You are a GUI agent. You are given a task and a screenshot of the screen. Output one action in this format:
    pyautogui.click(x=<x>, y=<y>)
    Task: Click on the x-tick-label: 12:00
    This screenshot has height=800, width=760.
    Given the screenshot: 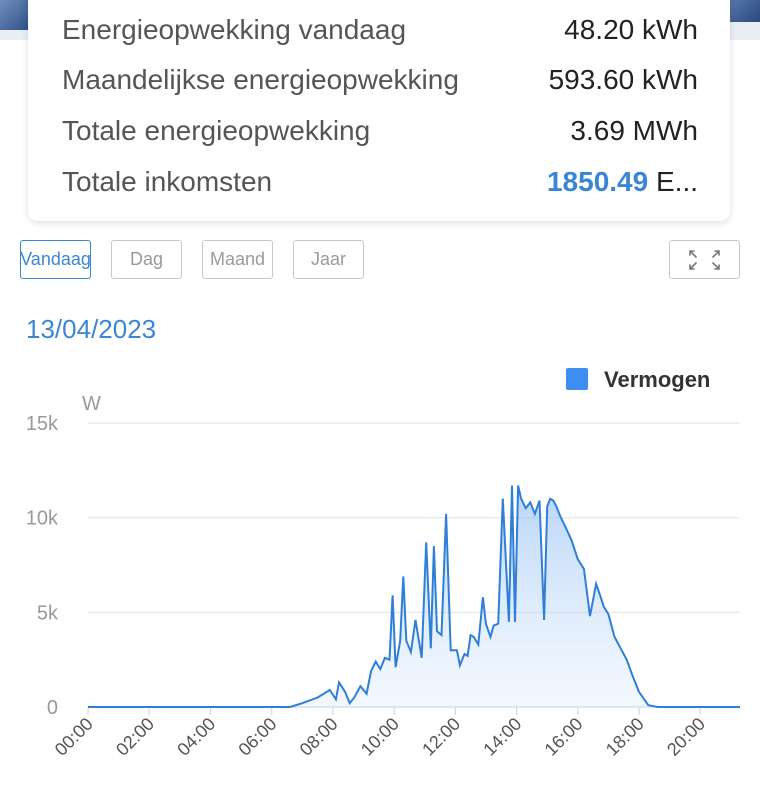 What is the action you would take?
    pyautogui.click(x=441, y=737)
    